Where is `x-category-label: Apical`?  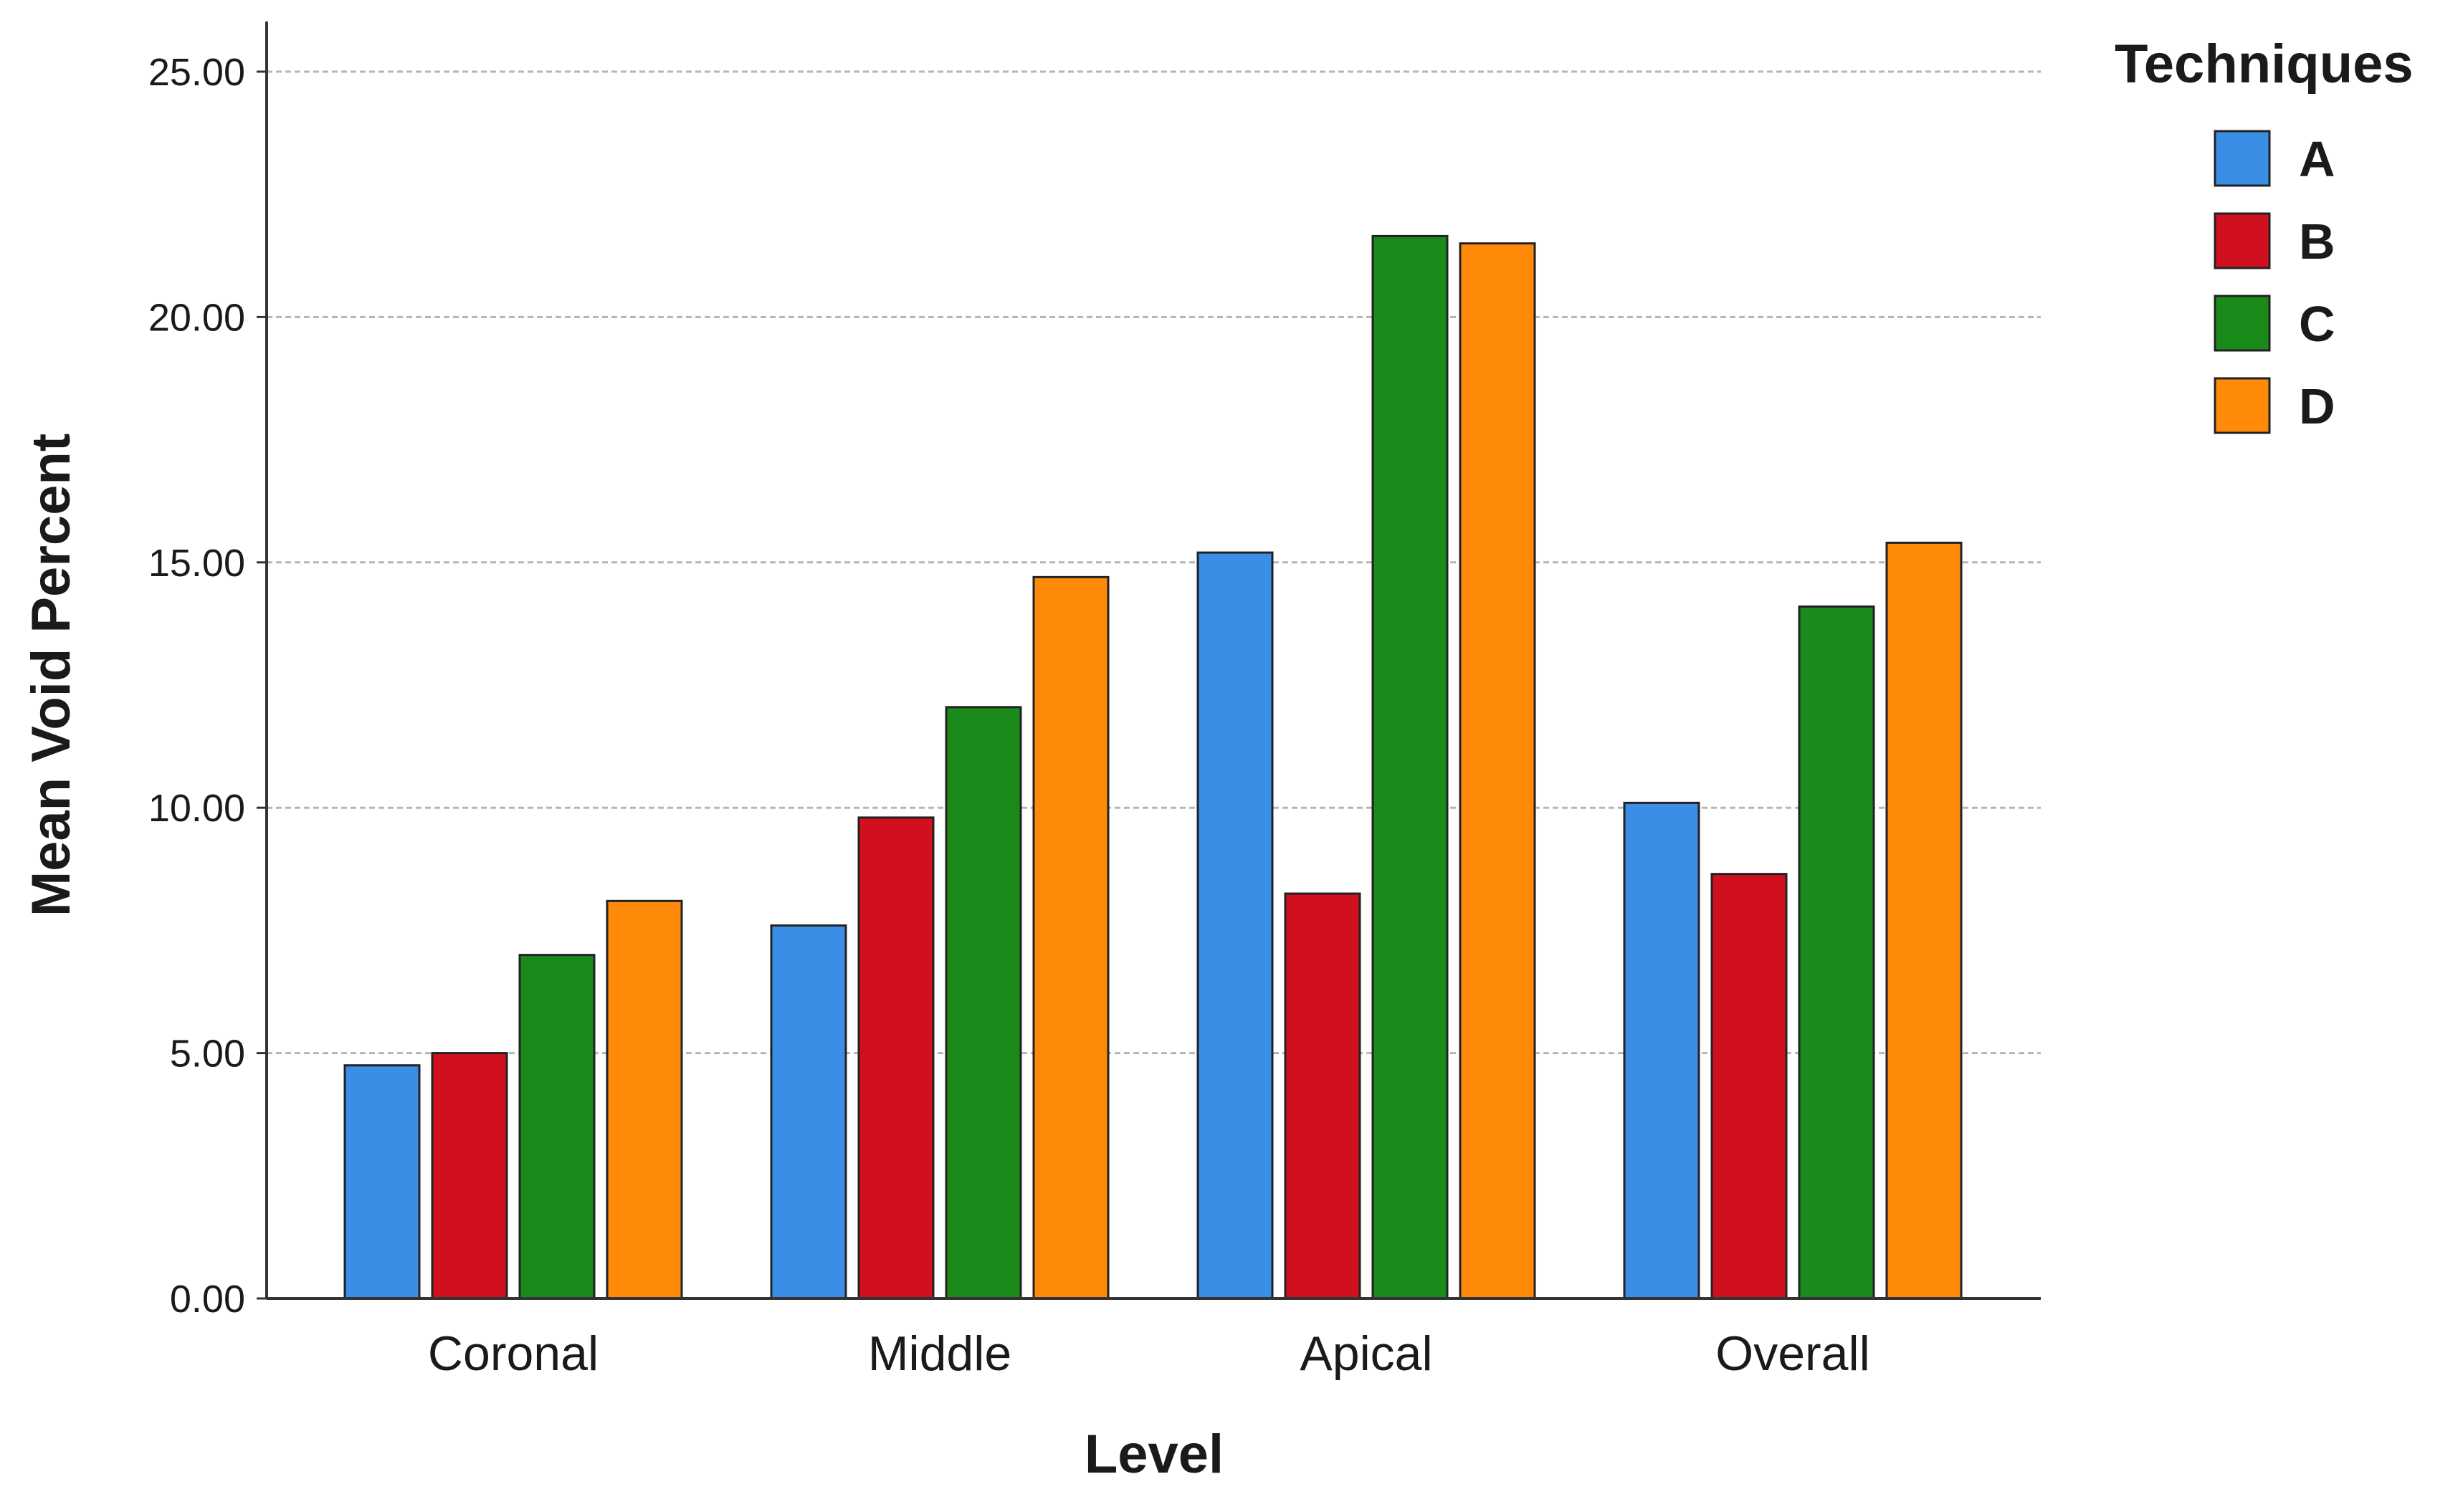 x-category-label: Apical is located at coordinates (1366, 1353).